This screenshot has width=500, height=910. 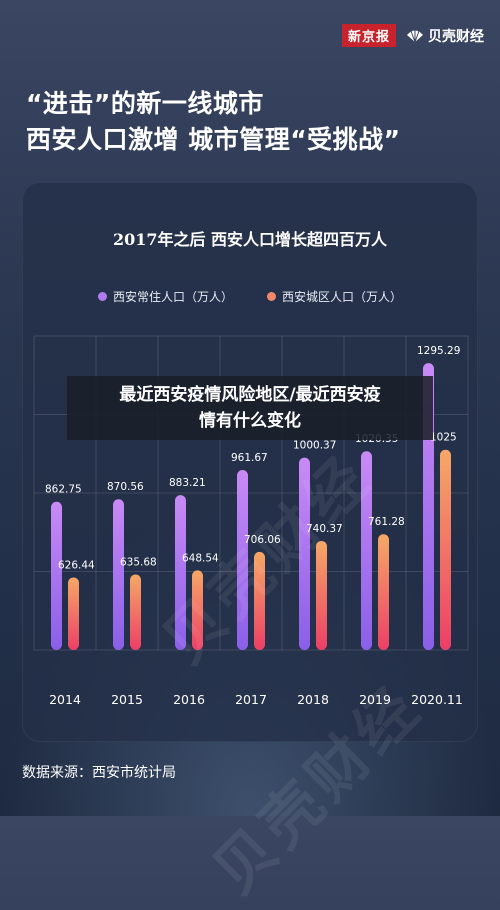 What do you see at coordinates (314, 446) in the screenshot?
I see `bar-resident-value-label: 1000.37` at bounding box center [314, 446].